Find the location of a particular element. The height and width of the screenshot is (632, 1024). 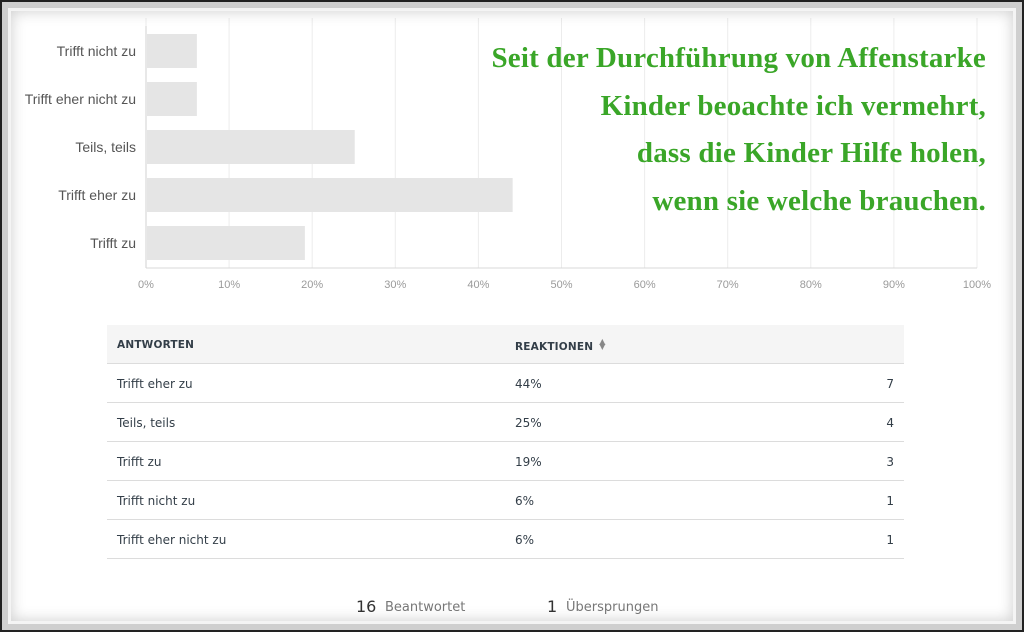

x-tick-label: 60% is located at coordinates (645, 285).